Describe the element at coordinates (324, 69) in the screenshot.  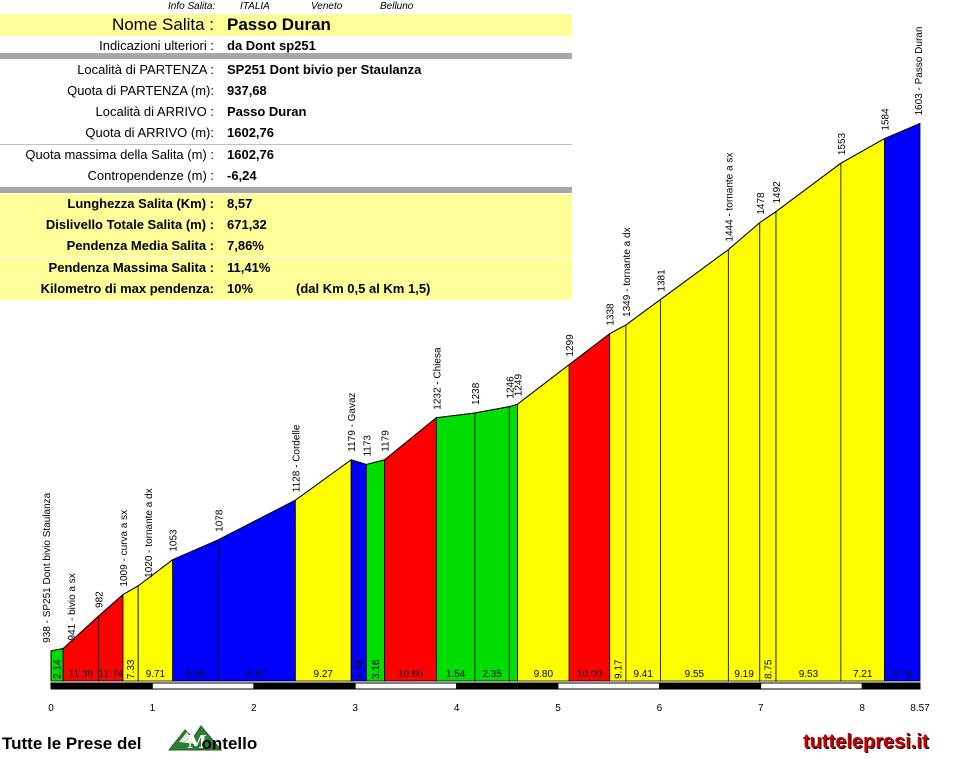
I see `info-row-value: SP251 Dont bivio per Staulanza` at that location.